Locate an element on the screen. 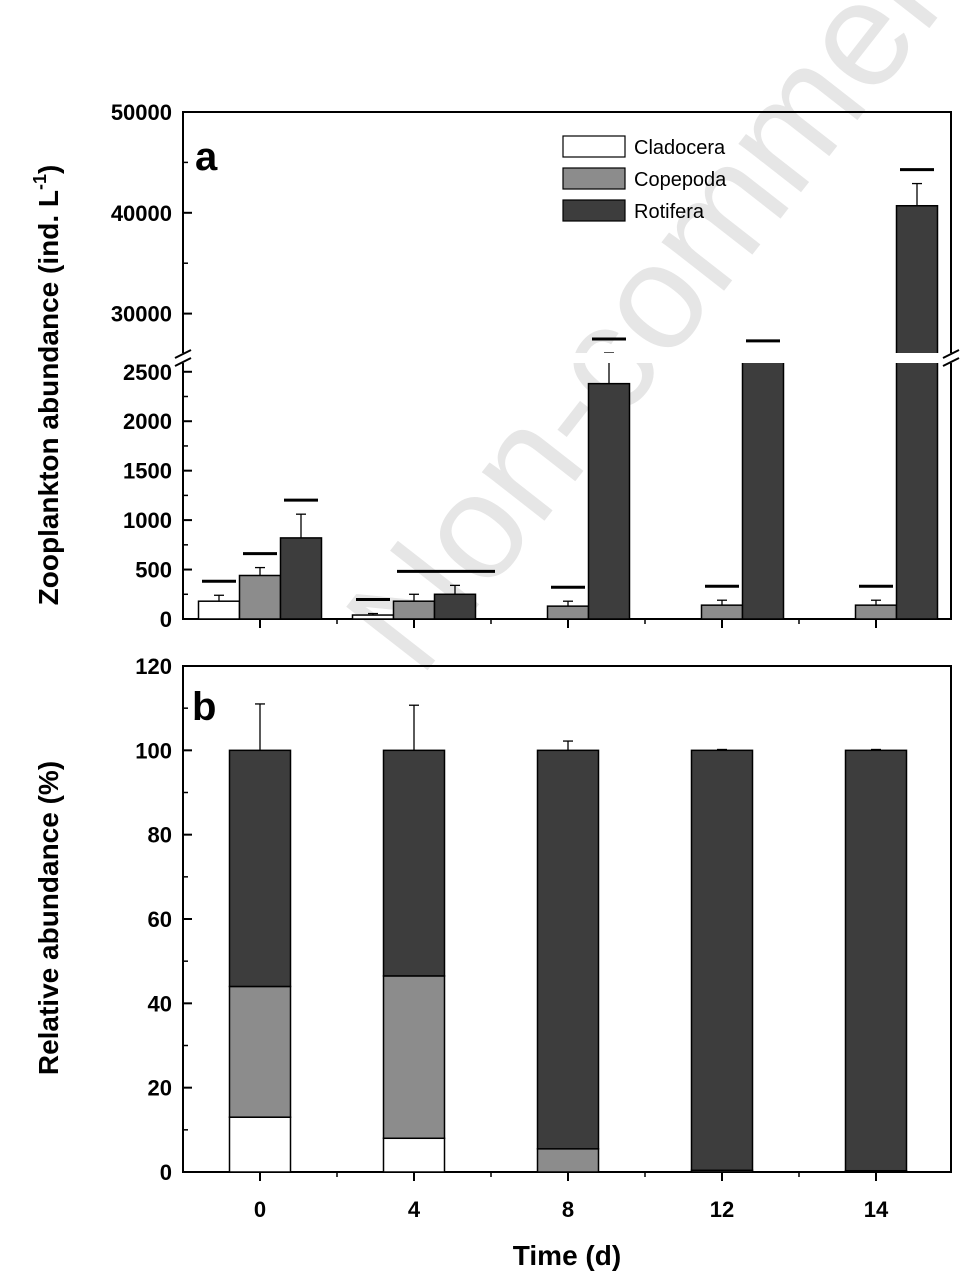 This screenshot has height=1286, width=974. ytick-label-b-100: 100 is located at coordinates (153, 750).